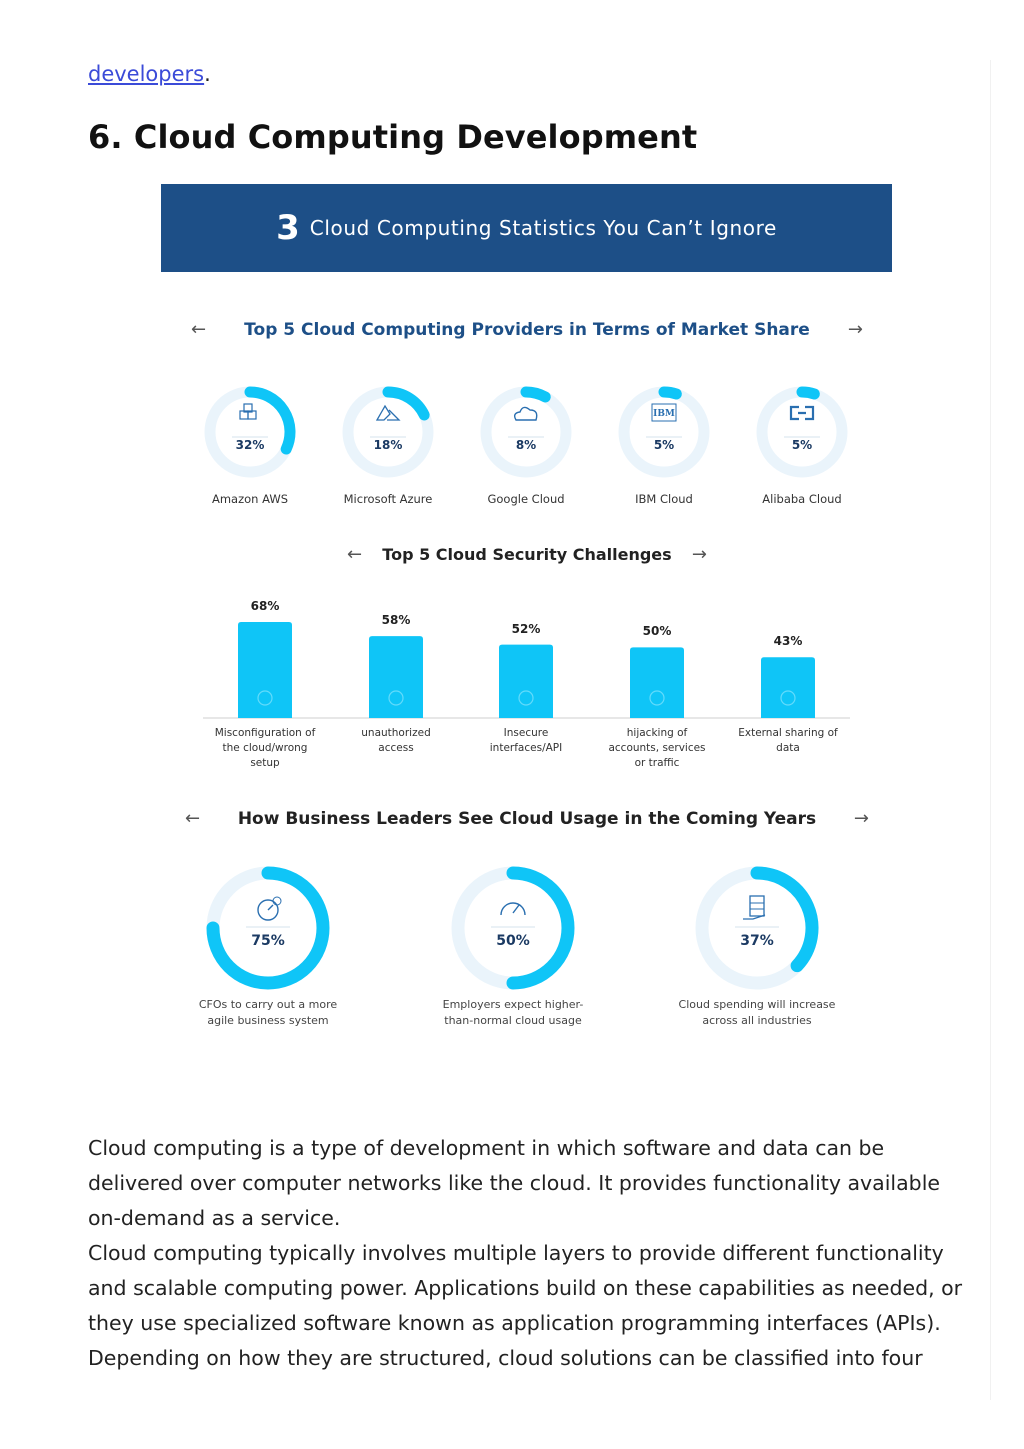 This screenshot has height=1449, width=1024. What do you see at coordinates (757, 906) in the screenshot?
I see `server-hand-icon` at bounding box center [757, 906].